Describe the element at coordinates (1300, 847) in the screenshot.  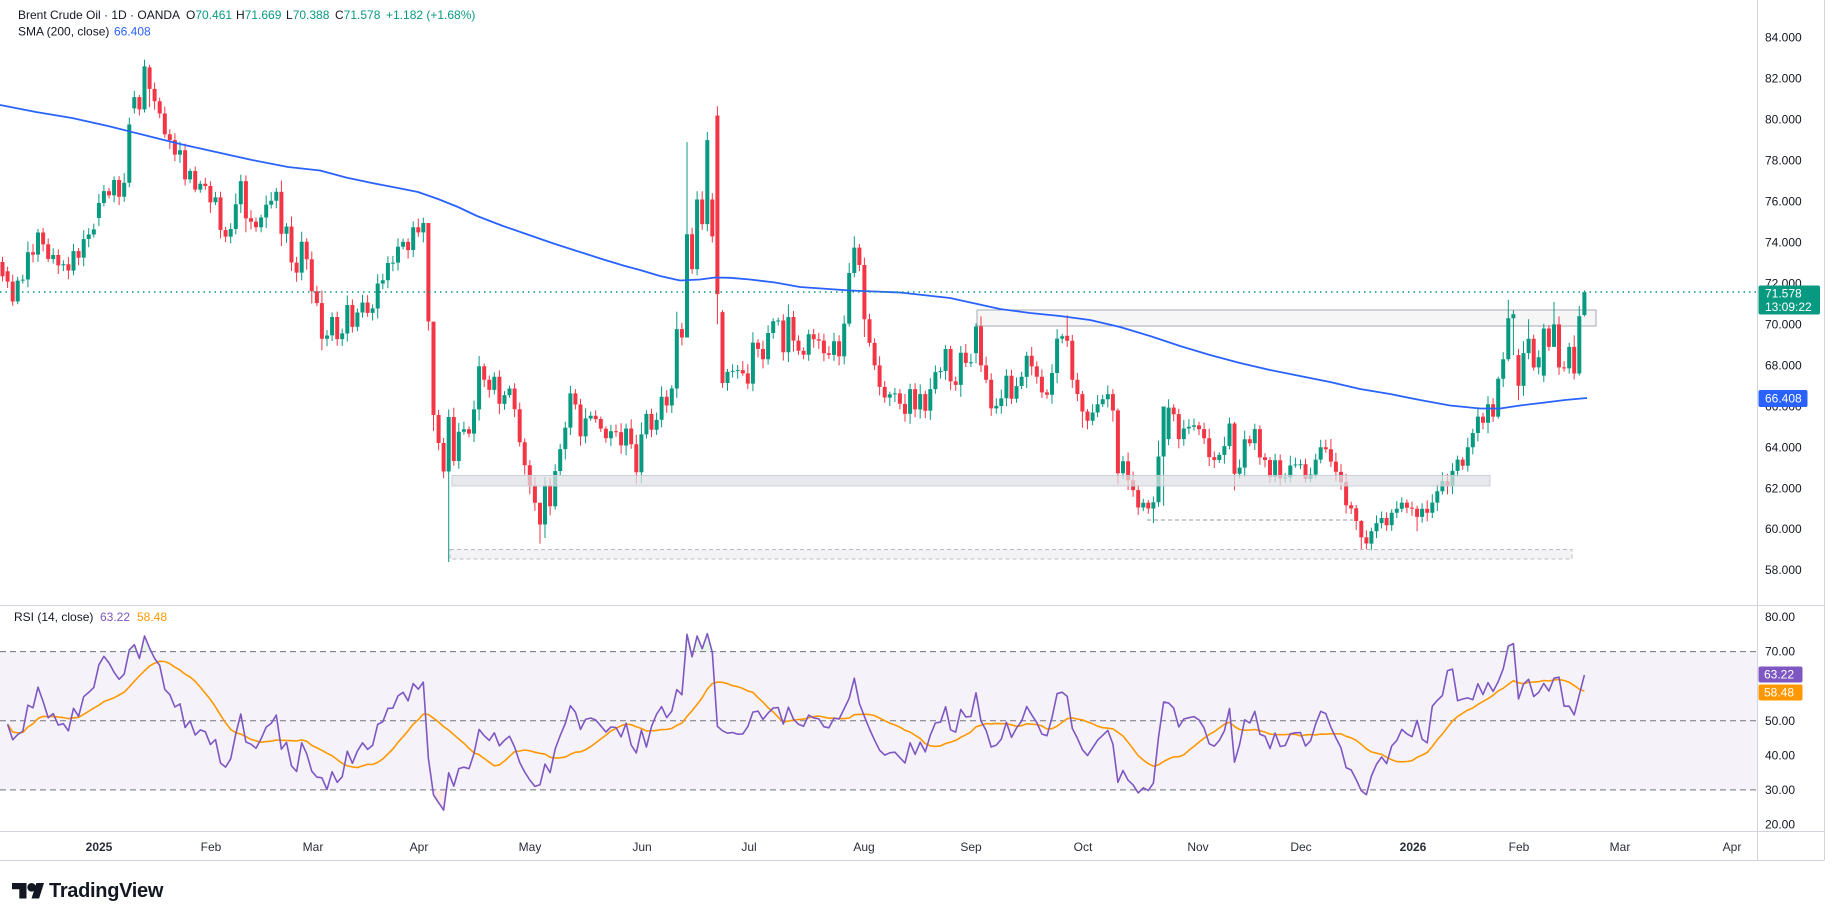
I see `svg-text: Dec` at that location.